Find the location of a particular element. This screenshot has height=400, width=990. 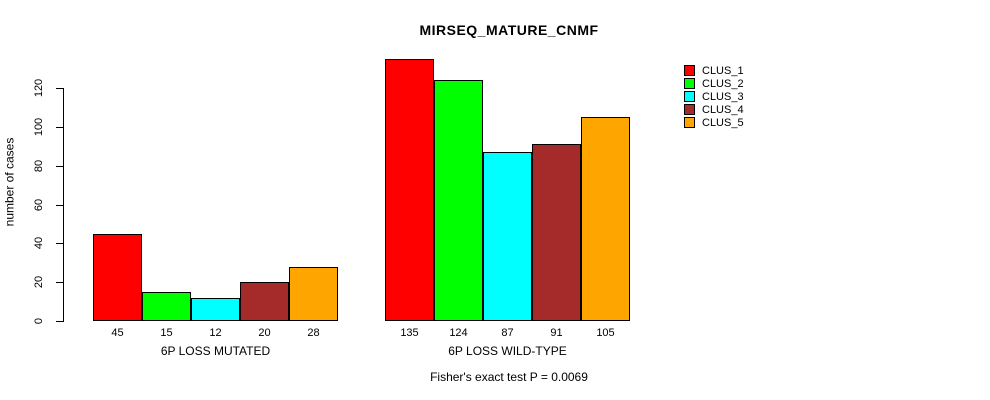

bar-value-label: 91 is located at coordinates (556, 333).